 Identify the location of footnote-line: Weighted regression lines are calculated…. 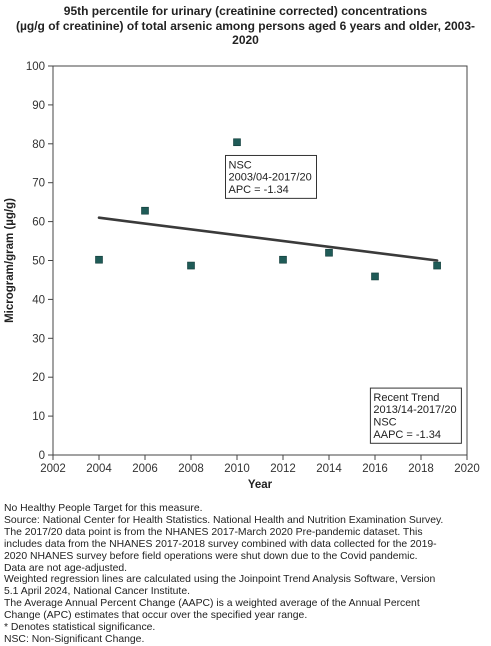
(220, 580).